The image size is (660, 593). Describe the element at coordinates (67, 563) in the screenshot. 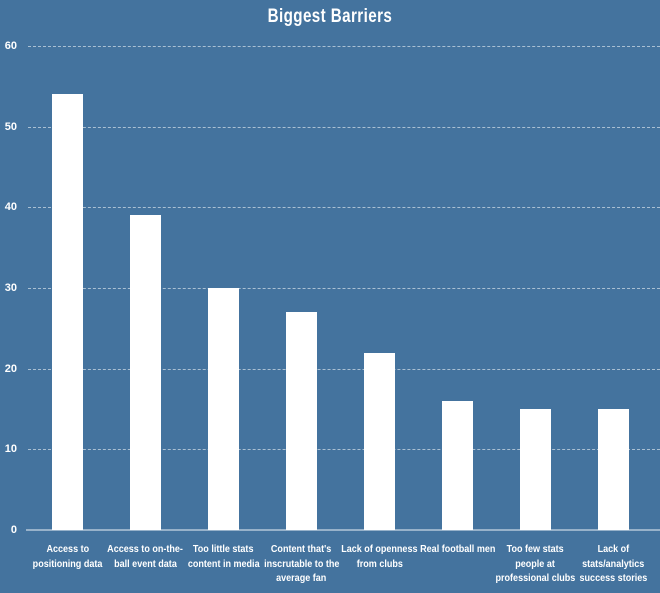

I see `x-category-label-line: positioning data` at that location.